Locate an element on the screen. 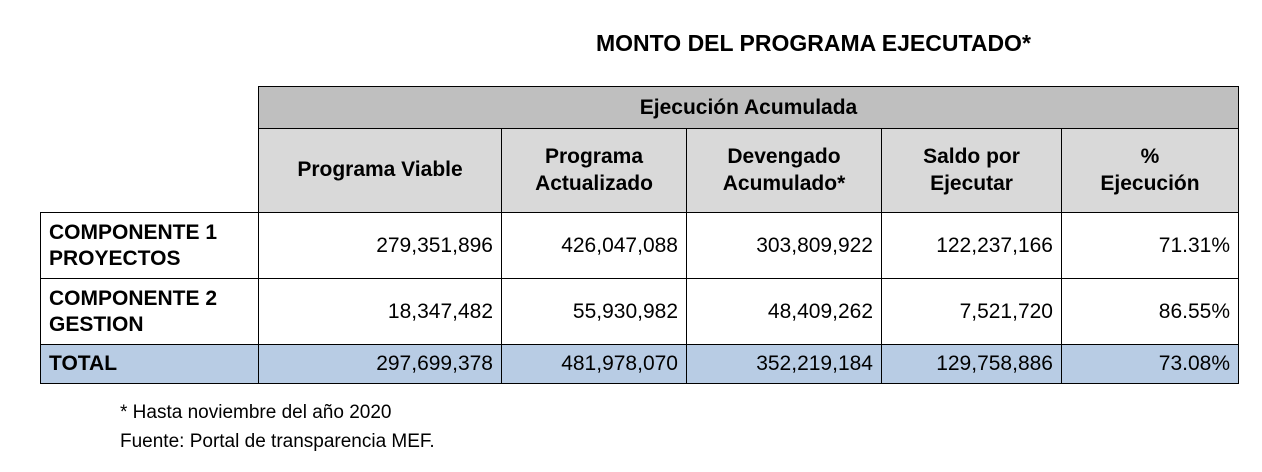 The height and width of the screenshot is (472, 1262). table-cell: 122,237,166 is located at coordinates (971, 245).